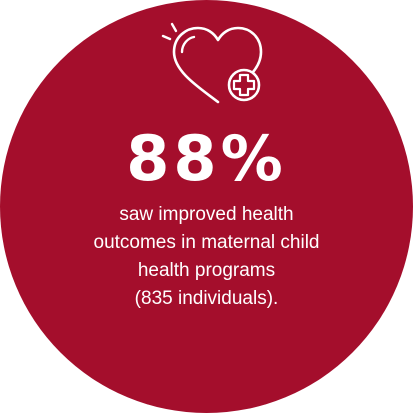 The image size is (413, 413). What do you see at coordinates (206, 242) in the screenshot?
I see `description-line: outcomes in maternal child` at bounding box center [206, 242].